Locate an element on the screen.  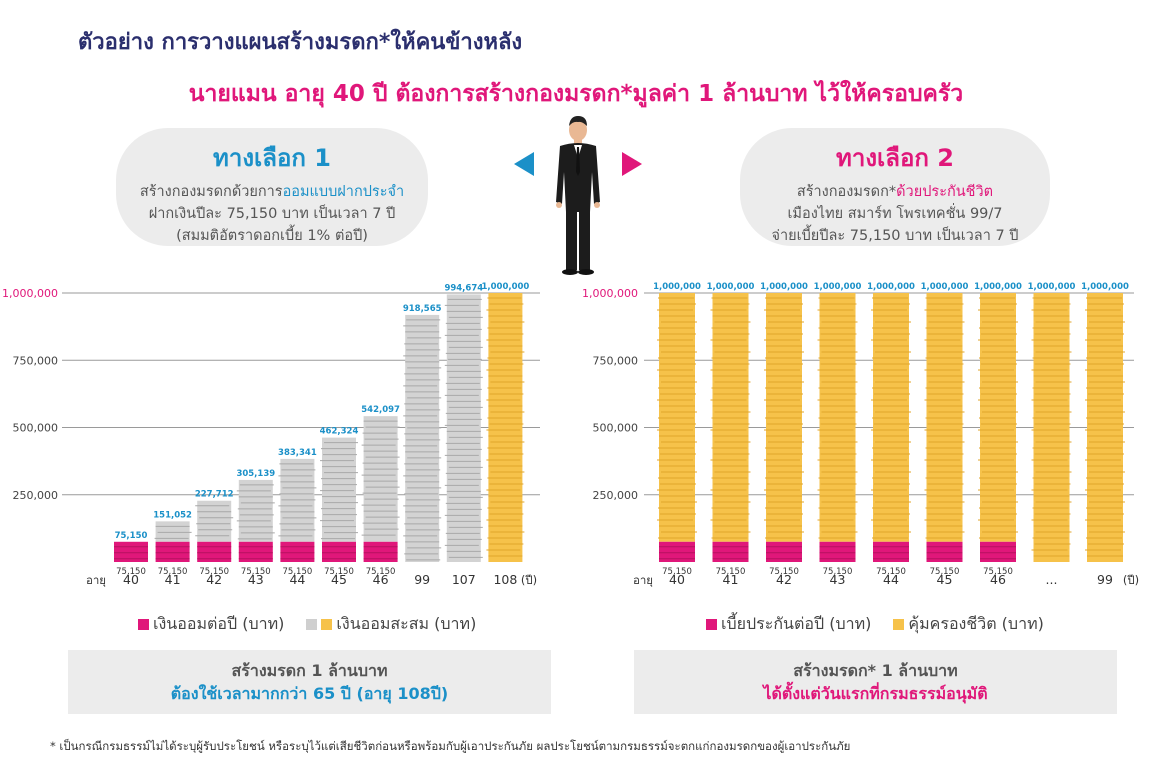
x-tick-label: 108 is located at coordinates (505, 579).